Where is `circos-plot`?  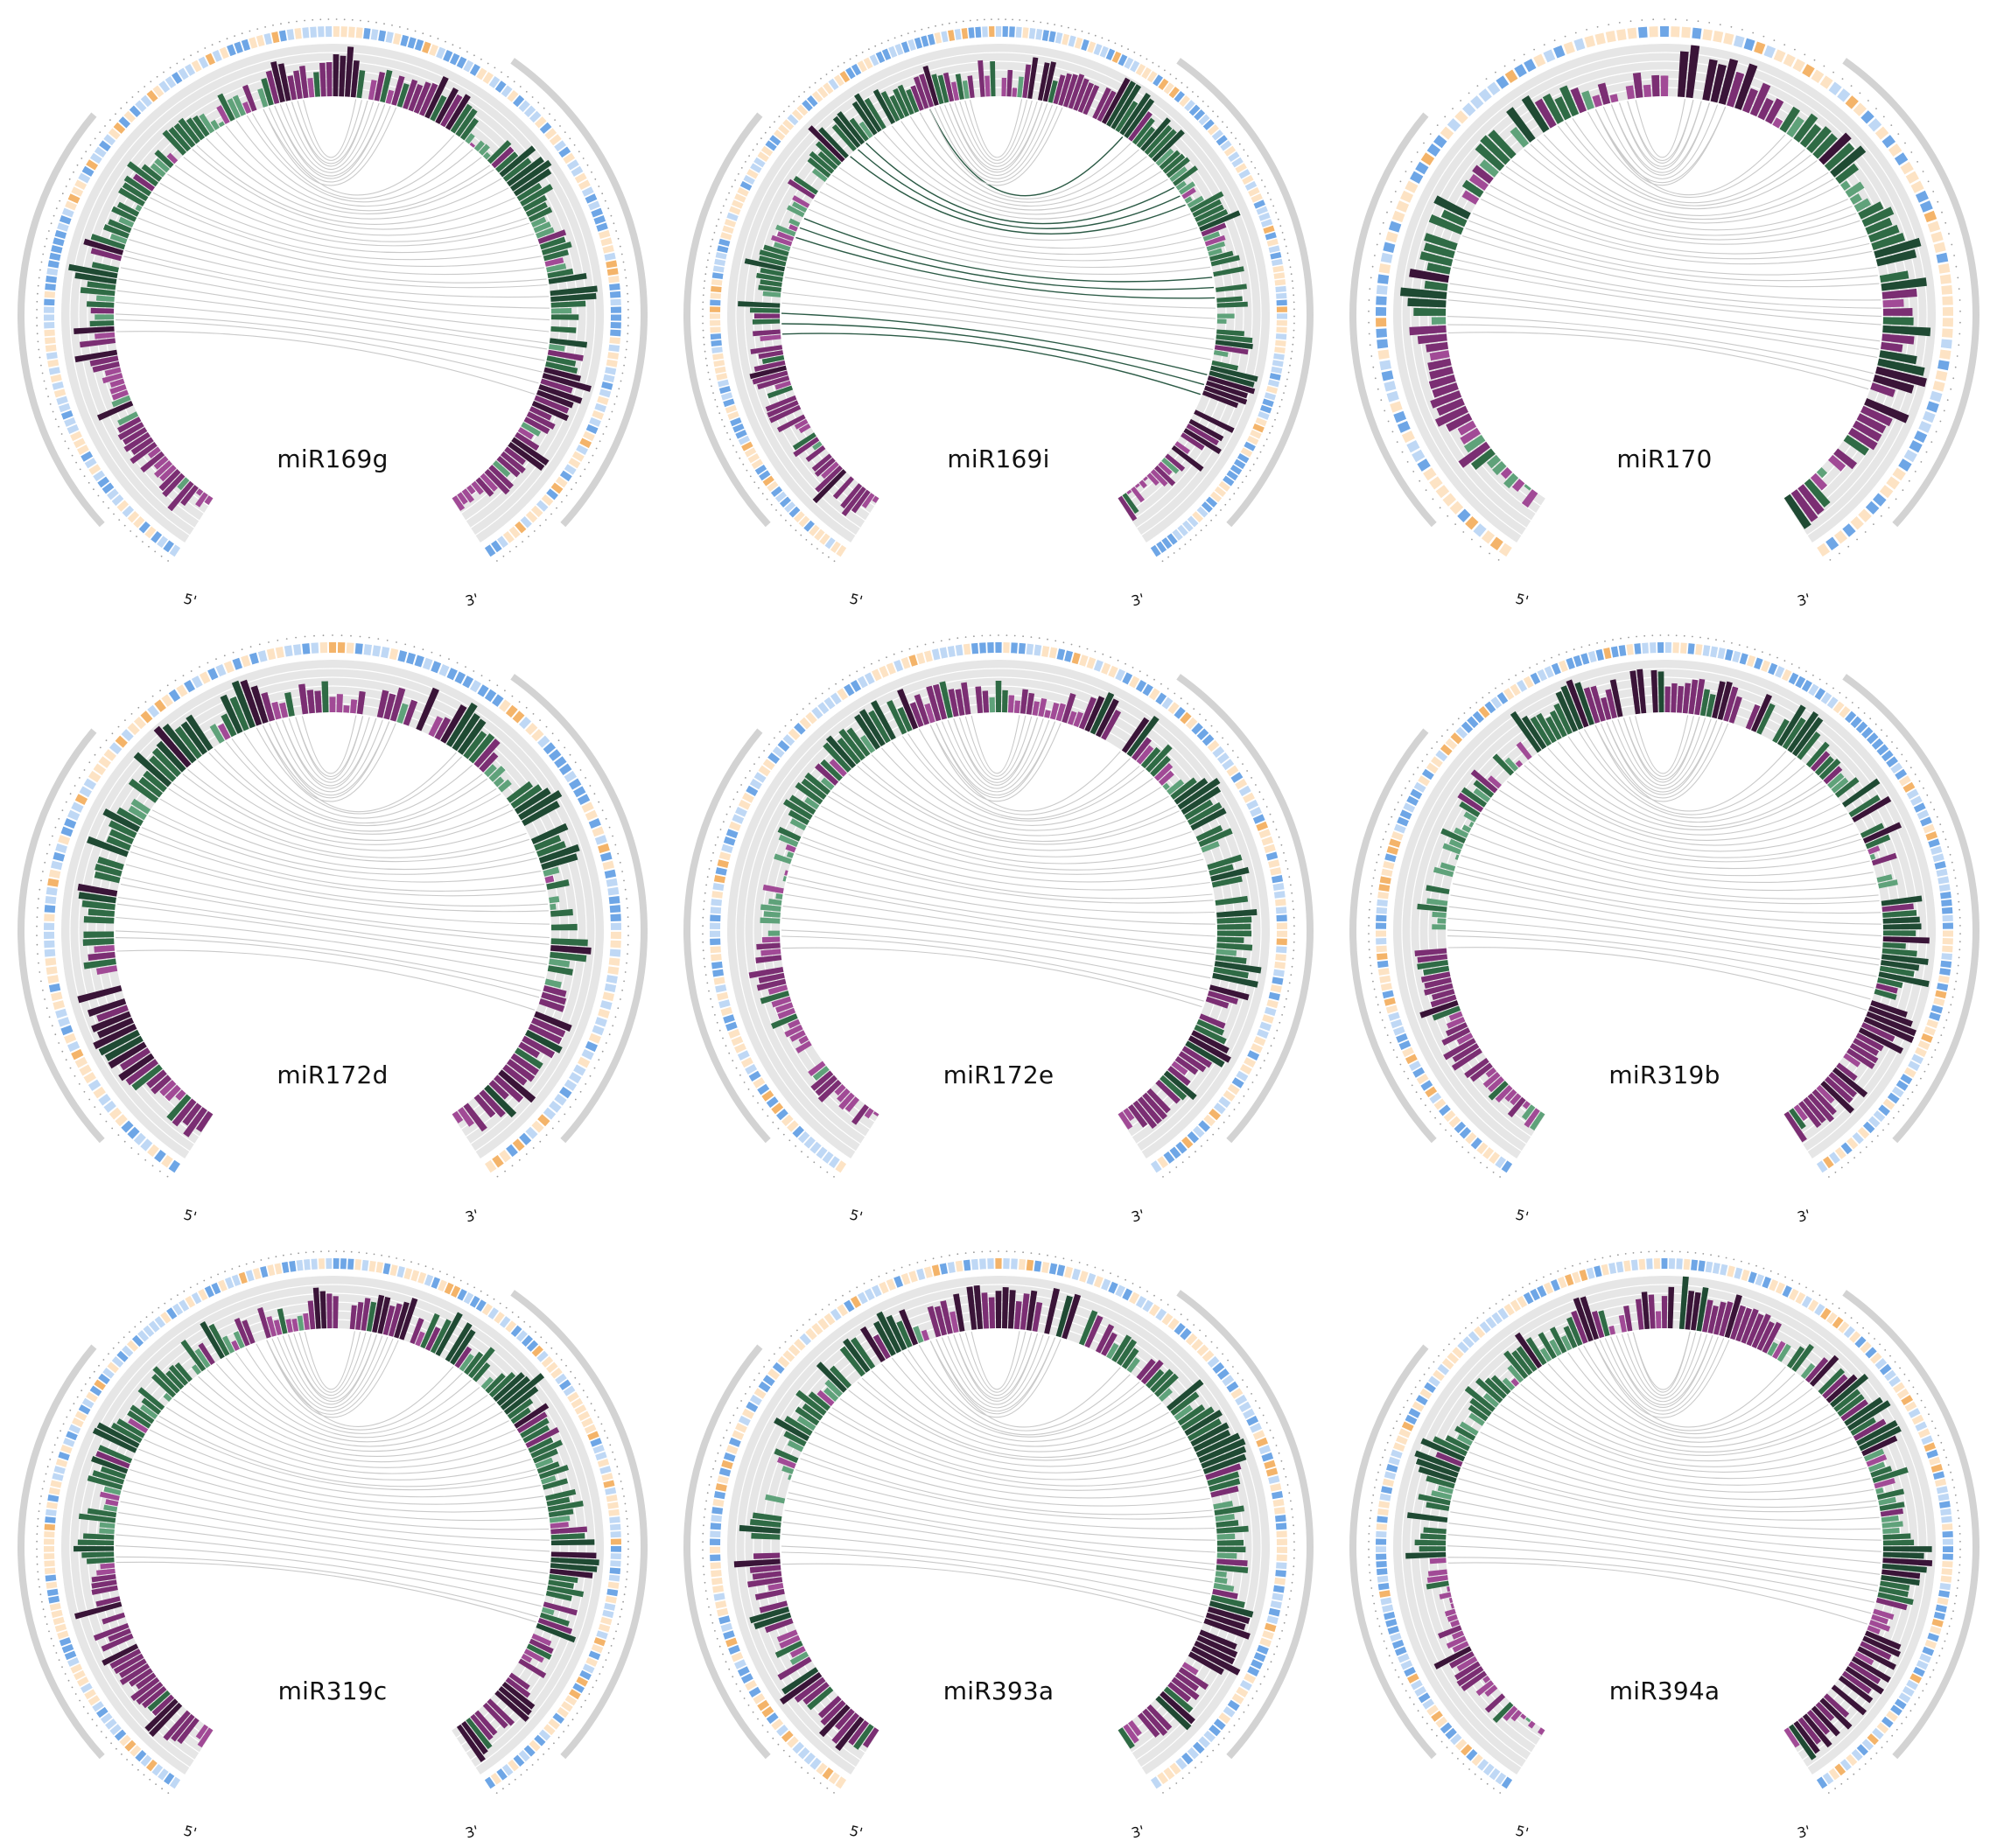
circos-plot is located at coordinates (332, 290).